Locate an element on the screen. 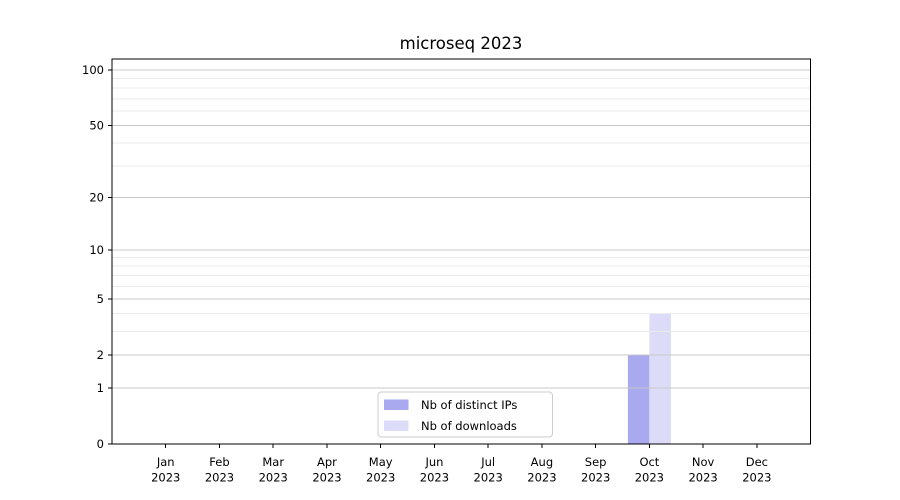 The image size is (900, 500). y-tick-label: 2 is located at coordinates (100, 355).